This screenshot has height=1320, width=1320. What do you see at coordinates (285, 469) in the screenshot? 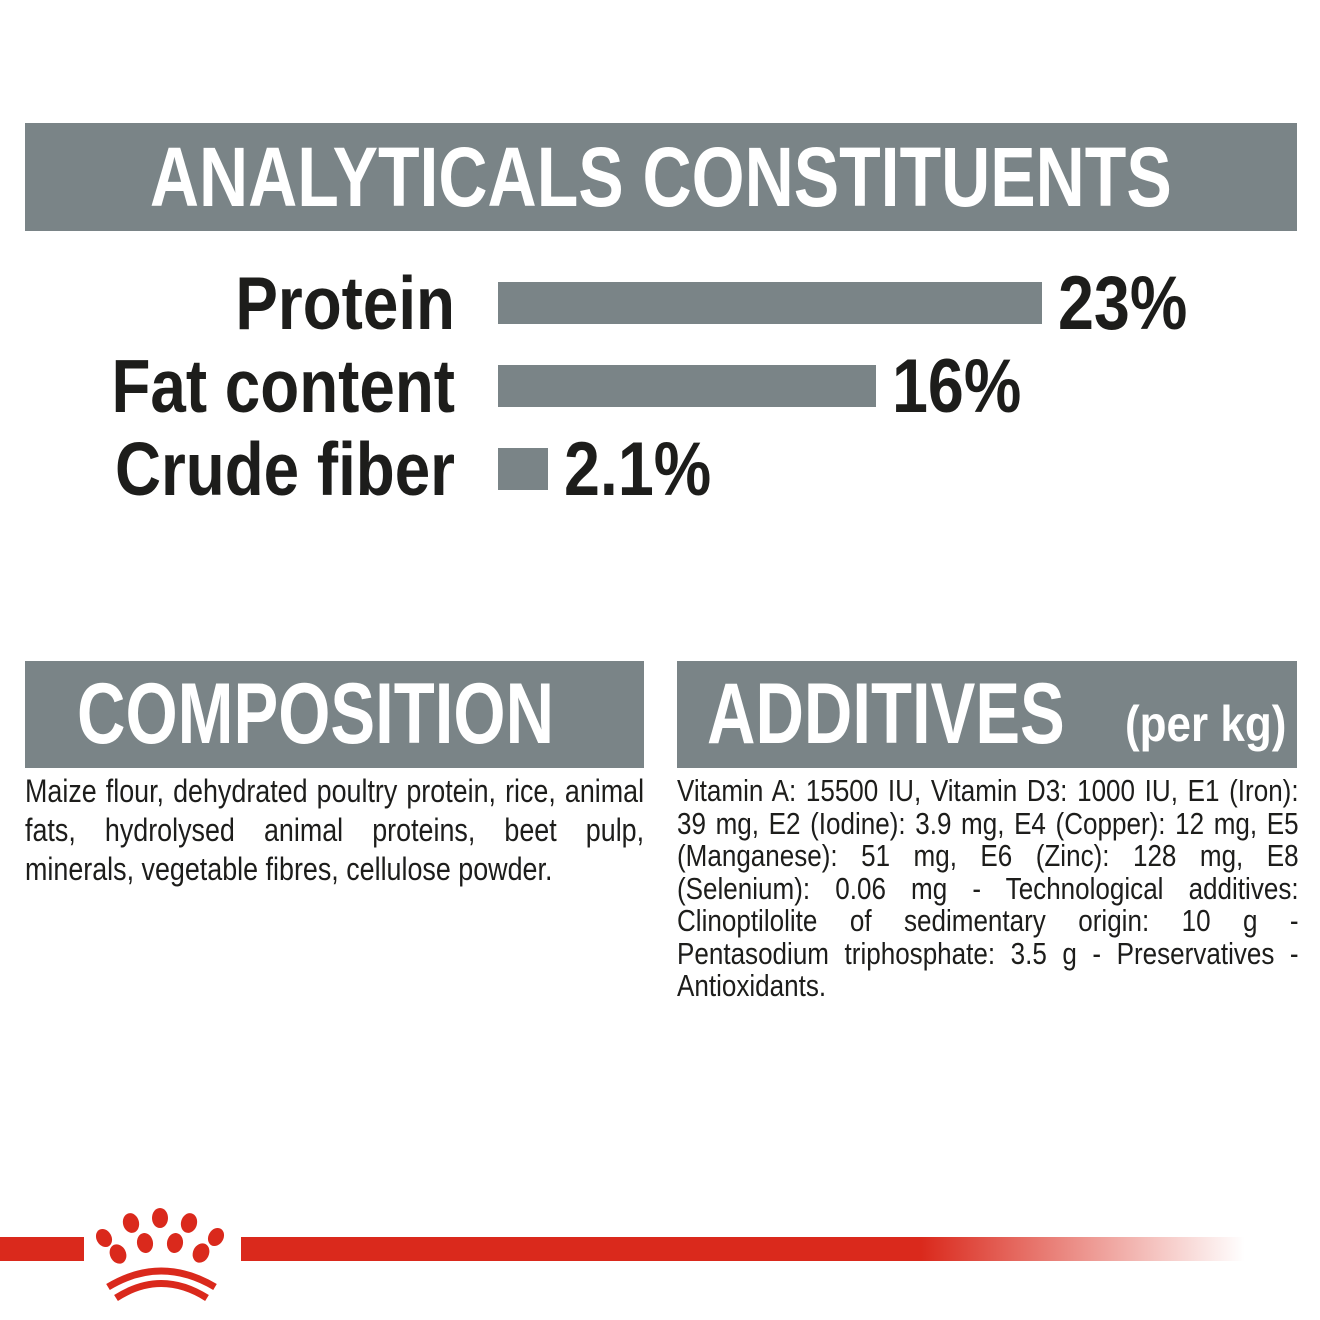
I see `chart-category-label: Crude fiber` at bounding box center [285, 469].